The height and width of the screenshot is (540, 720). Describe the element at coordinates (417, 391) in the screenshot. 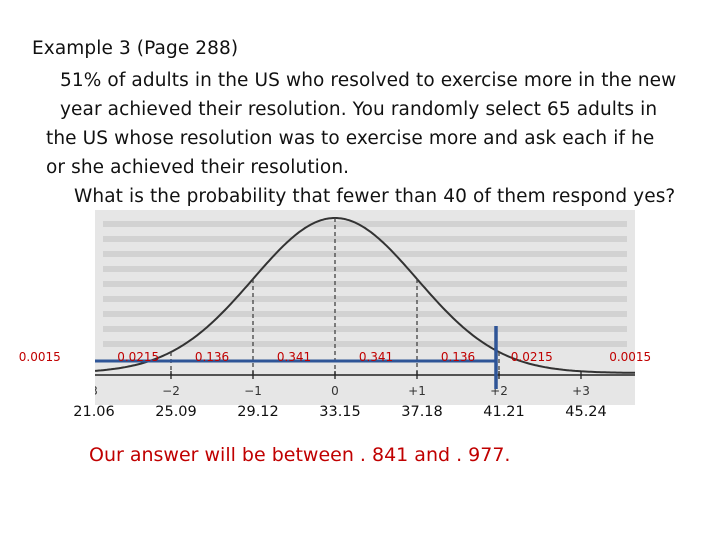

I see `axis-tick-label: +1` at that location.